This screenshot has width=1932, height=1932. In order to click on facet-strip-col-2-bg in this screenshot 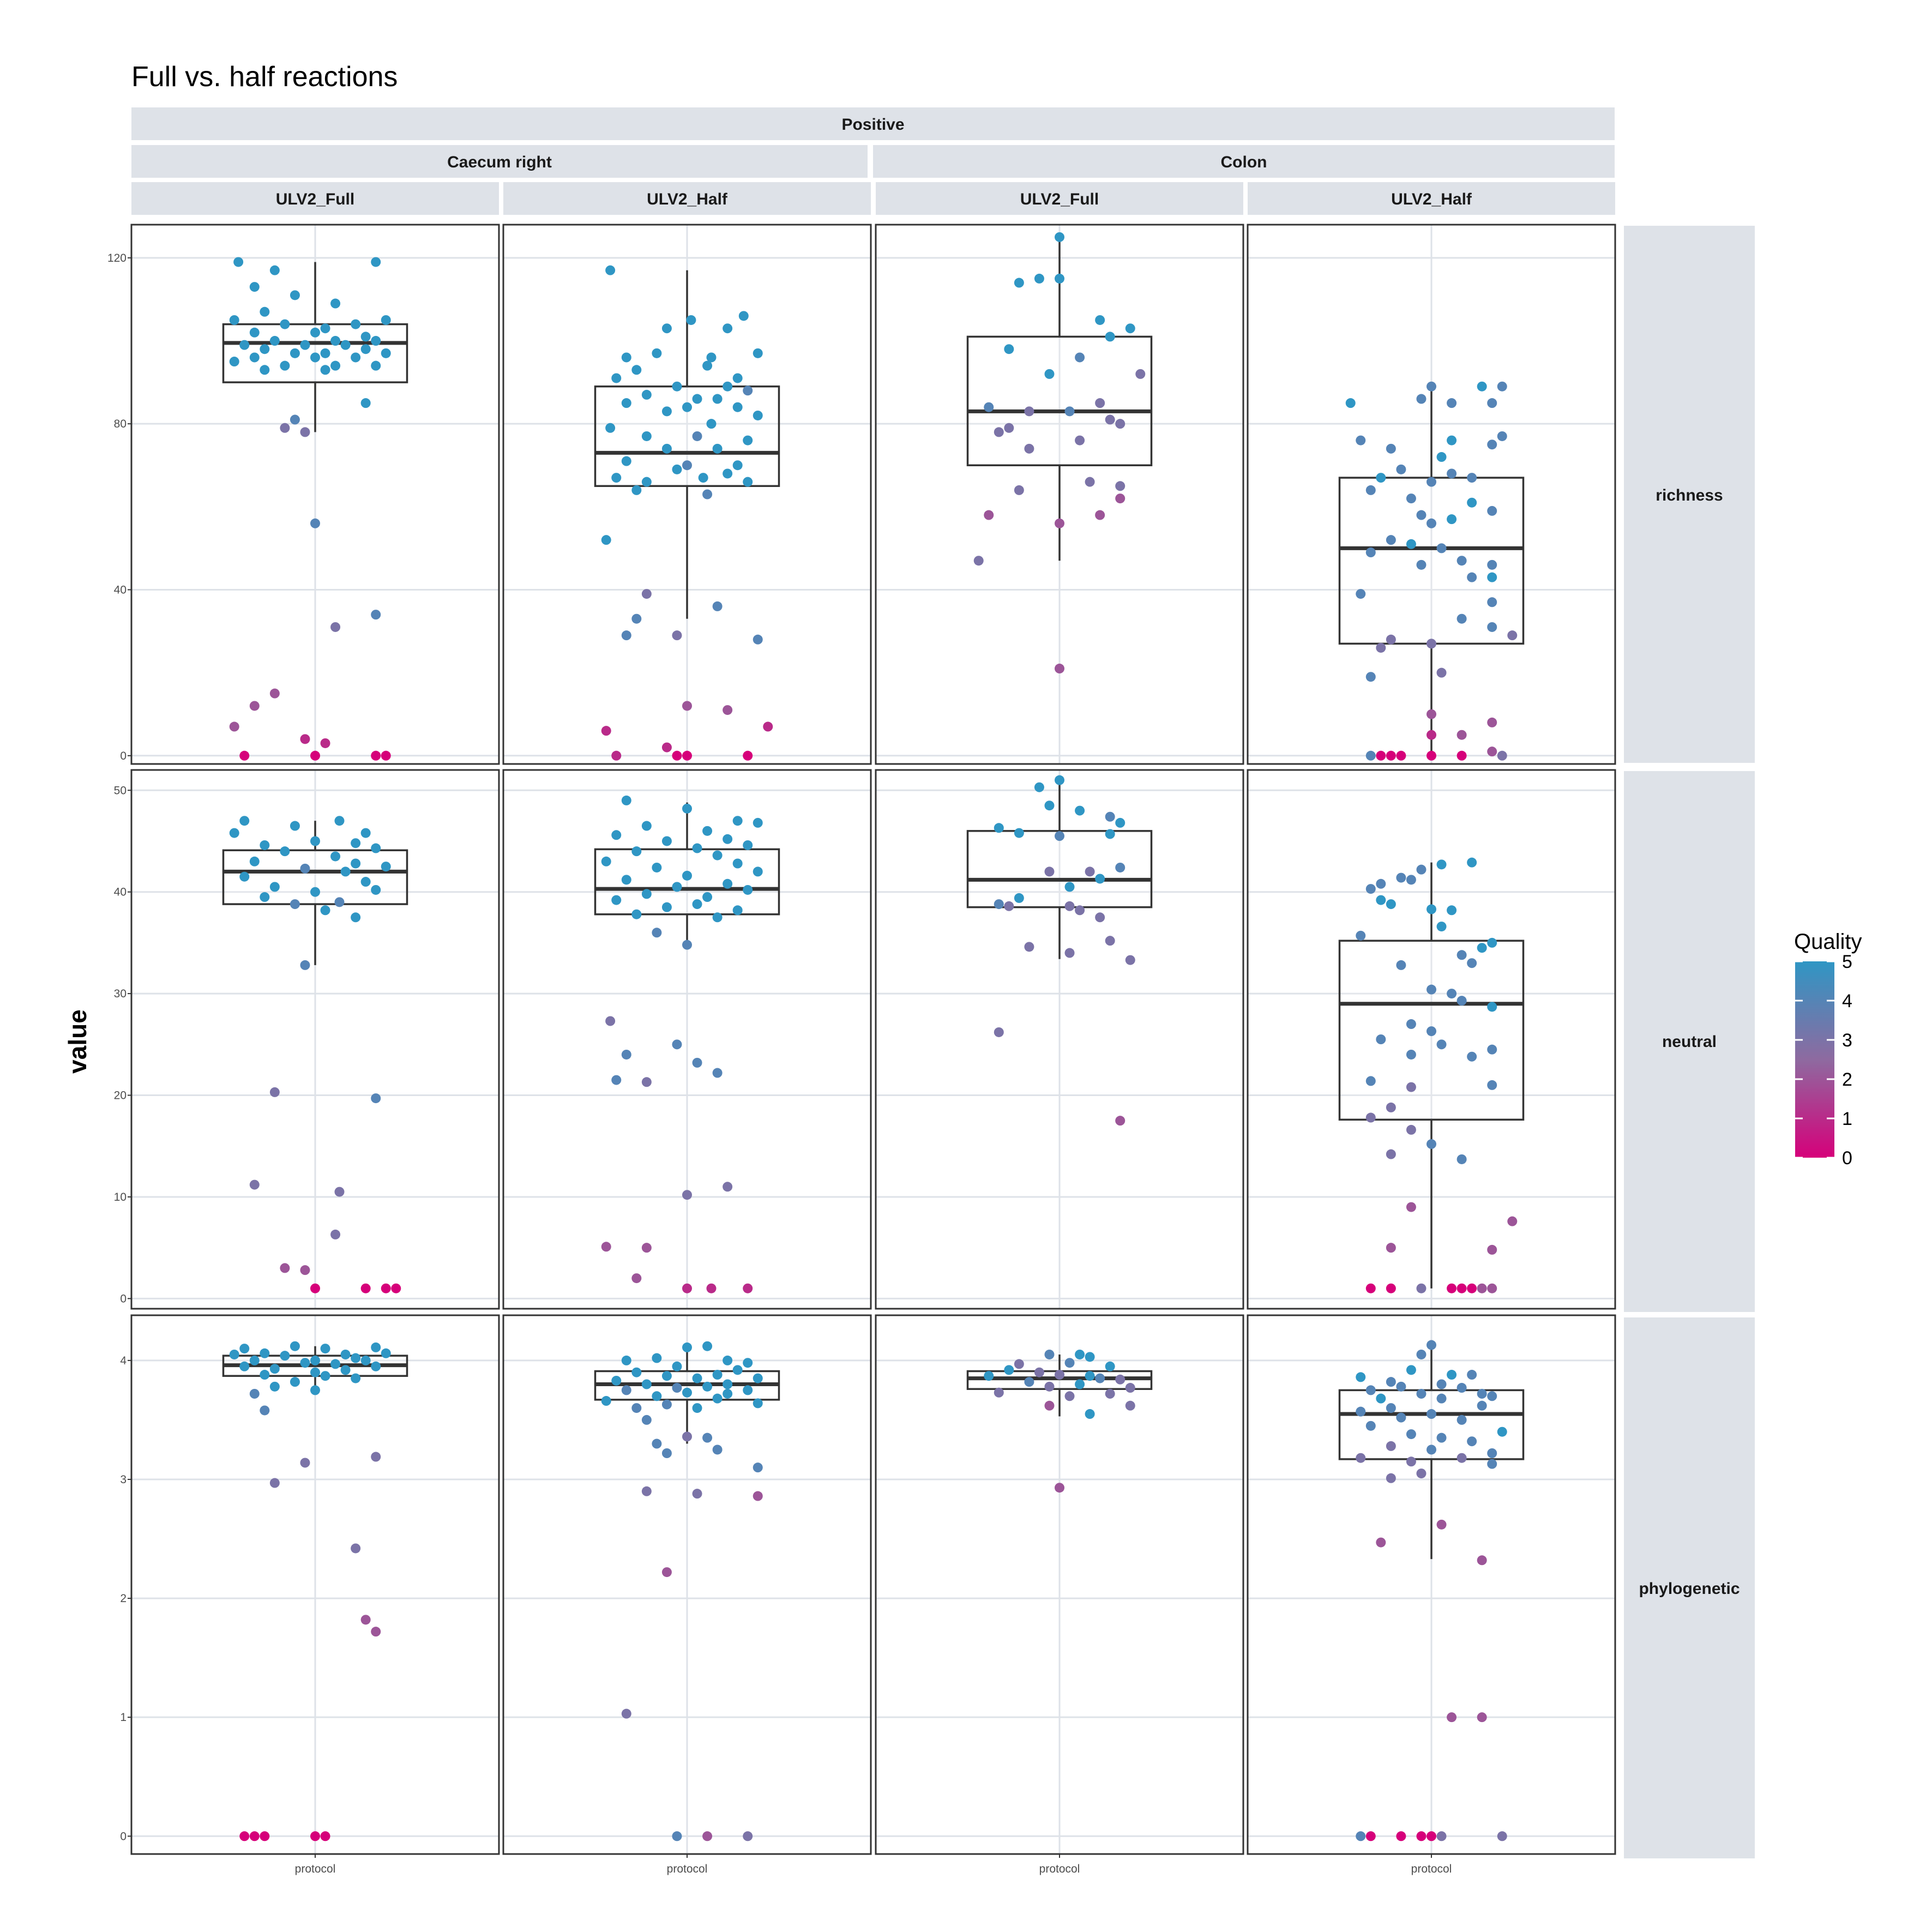, I will do `click(687, 198)`.